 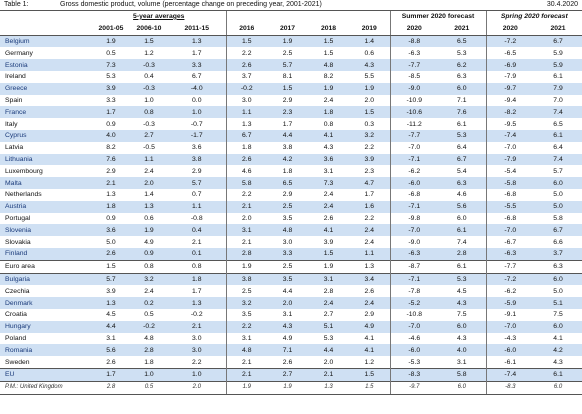 What do you see at coordinates (196, 218) in the screenshot?
I see `cell: -0.8` at bounding box center [196, 218].